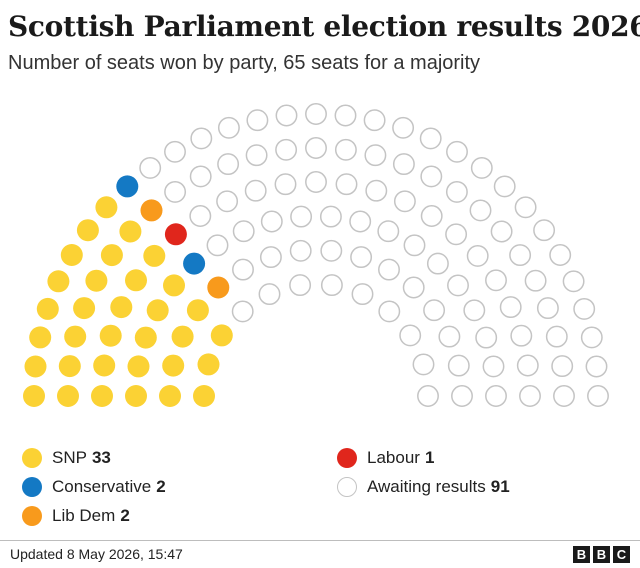 The image size is (640, 568). I want to click on legend-item-lib-dem: Lib Dem 2, so click(94, 516).